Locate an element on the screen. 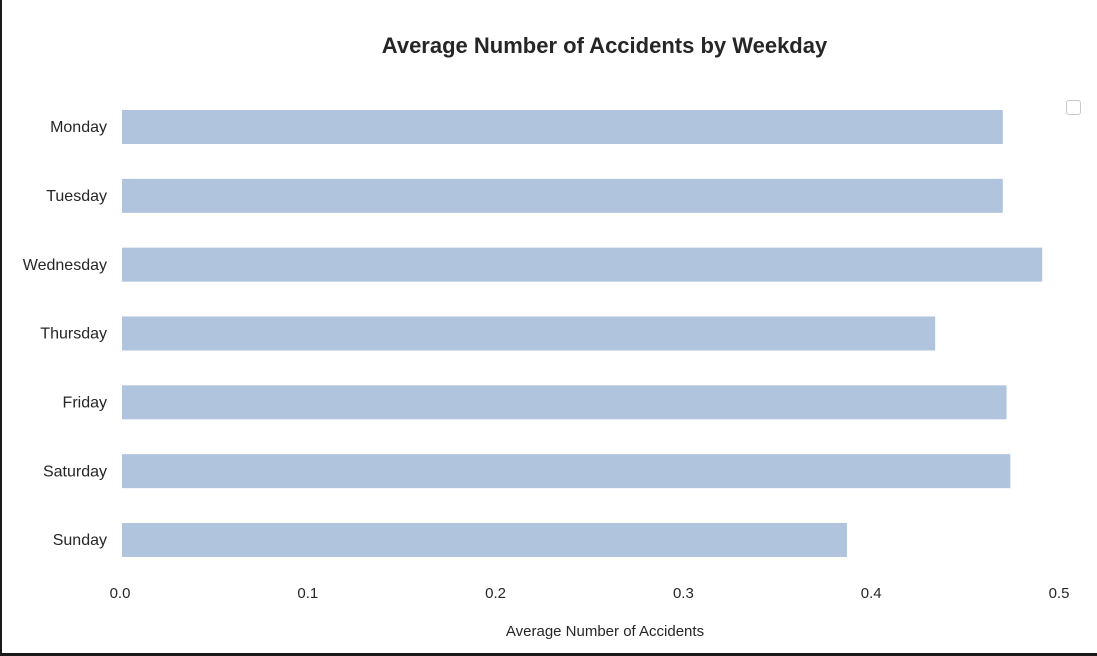 The height and width of the screenshot is (656, 1097). bar-saturday is located at coordinates (566, 471).